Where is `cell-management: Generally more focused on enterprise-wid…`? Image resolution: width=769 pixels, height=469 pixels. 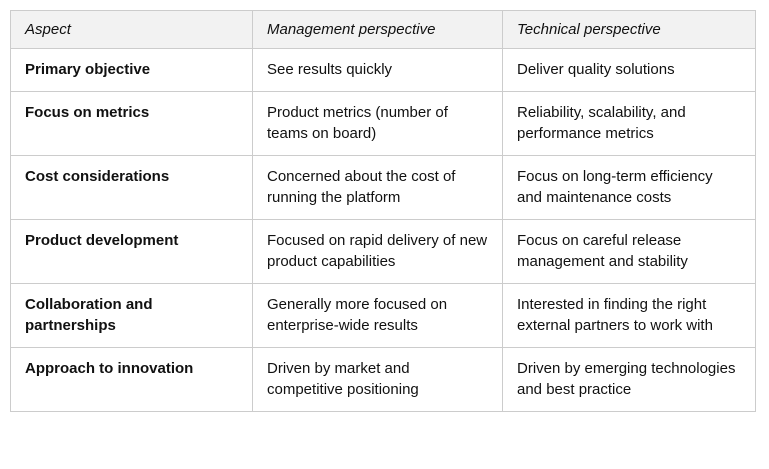
cell-management: Generally more focused on enterprise-wid… is located at coordinates (377, 315).